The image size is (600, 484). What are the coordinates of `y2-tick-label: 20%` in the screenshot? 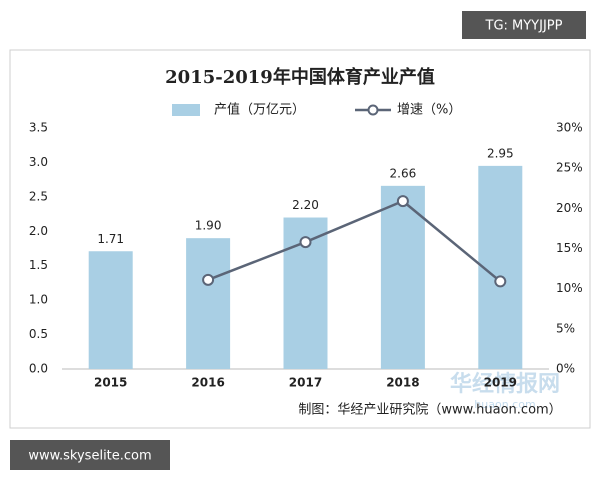 It's located at (569, 208).